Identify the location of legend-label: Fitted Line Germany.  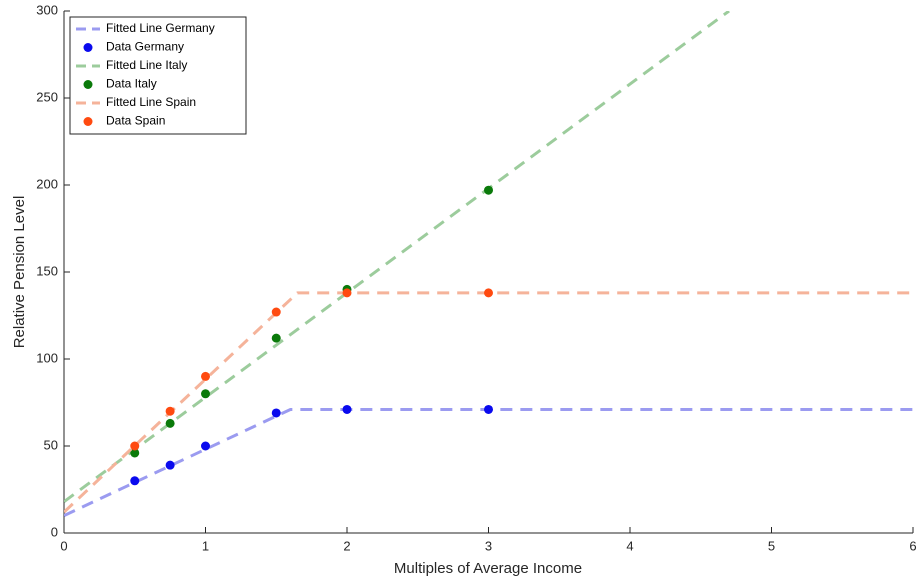
(160, 28).